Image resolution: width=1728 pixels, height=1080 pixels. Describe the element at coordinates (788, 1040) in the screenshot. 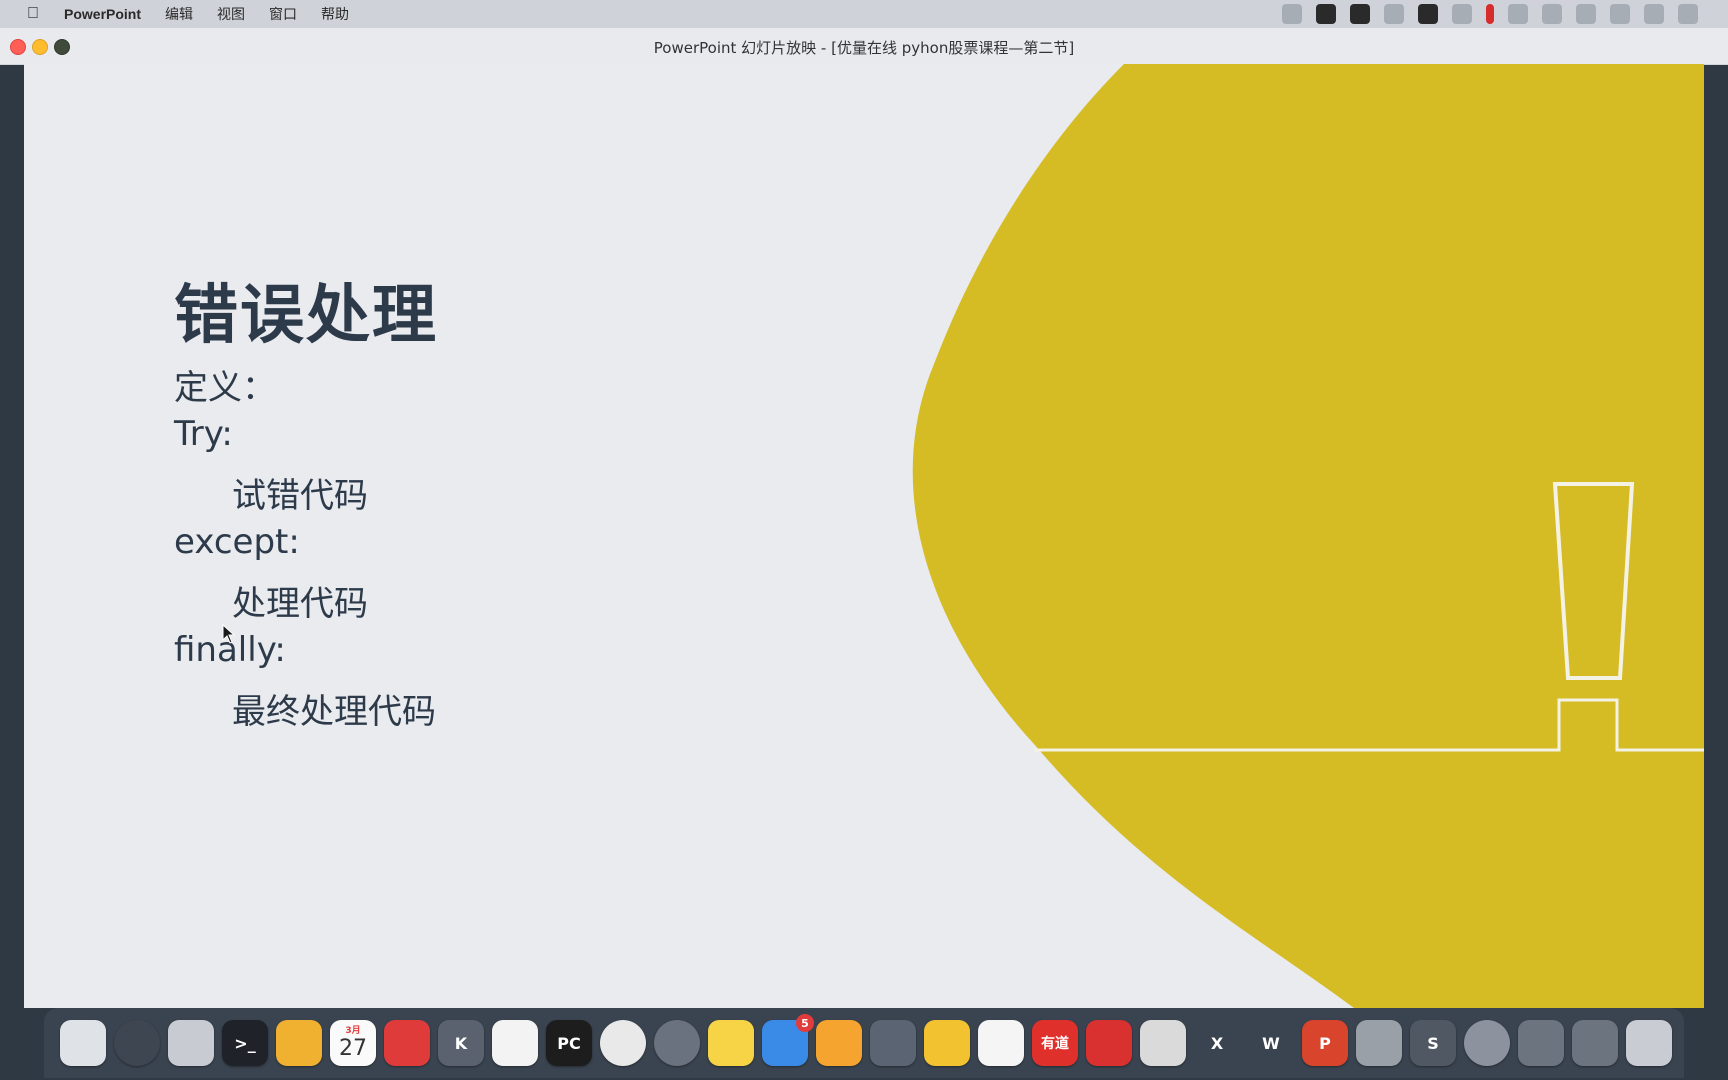

I see `app-store-icon: 5` at that location.